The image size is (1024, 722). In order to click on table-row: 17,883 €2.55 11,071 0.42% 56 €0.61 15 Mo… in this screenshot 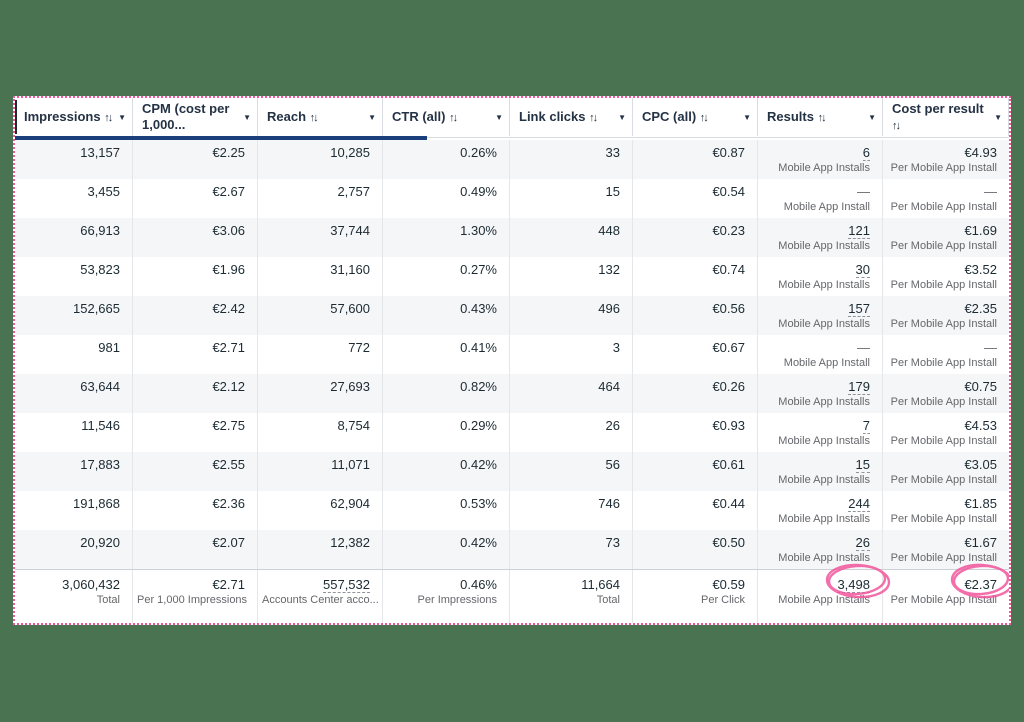, I will do `click(512, 471)`.